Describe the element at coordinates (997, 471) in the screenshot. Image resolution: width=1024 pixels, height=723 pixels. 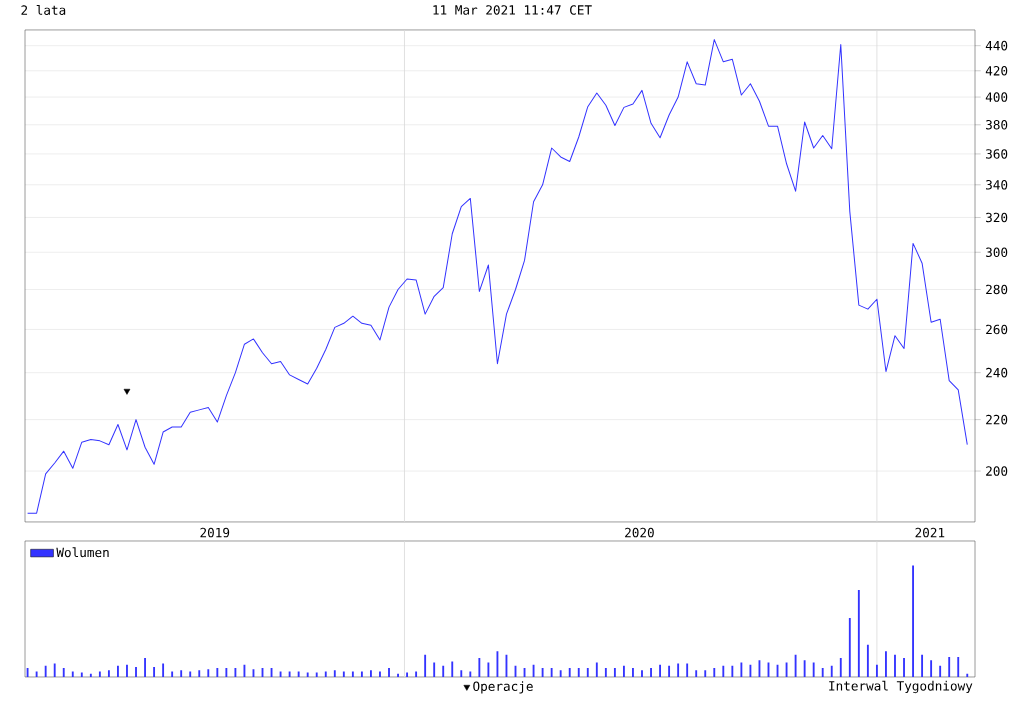
I see `y-tick-label: 200` at that location.